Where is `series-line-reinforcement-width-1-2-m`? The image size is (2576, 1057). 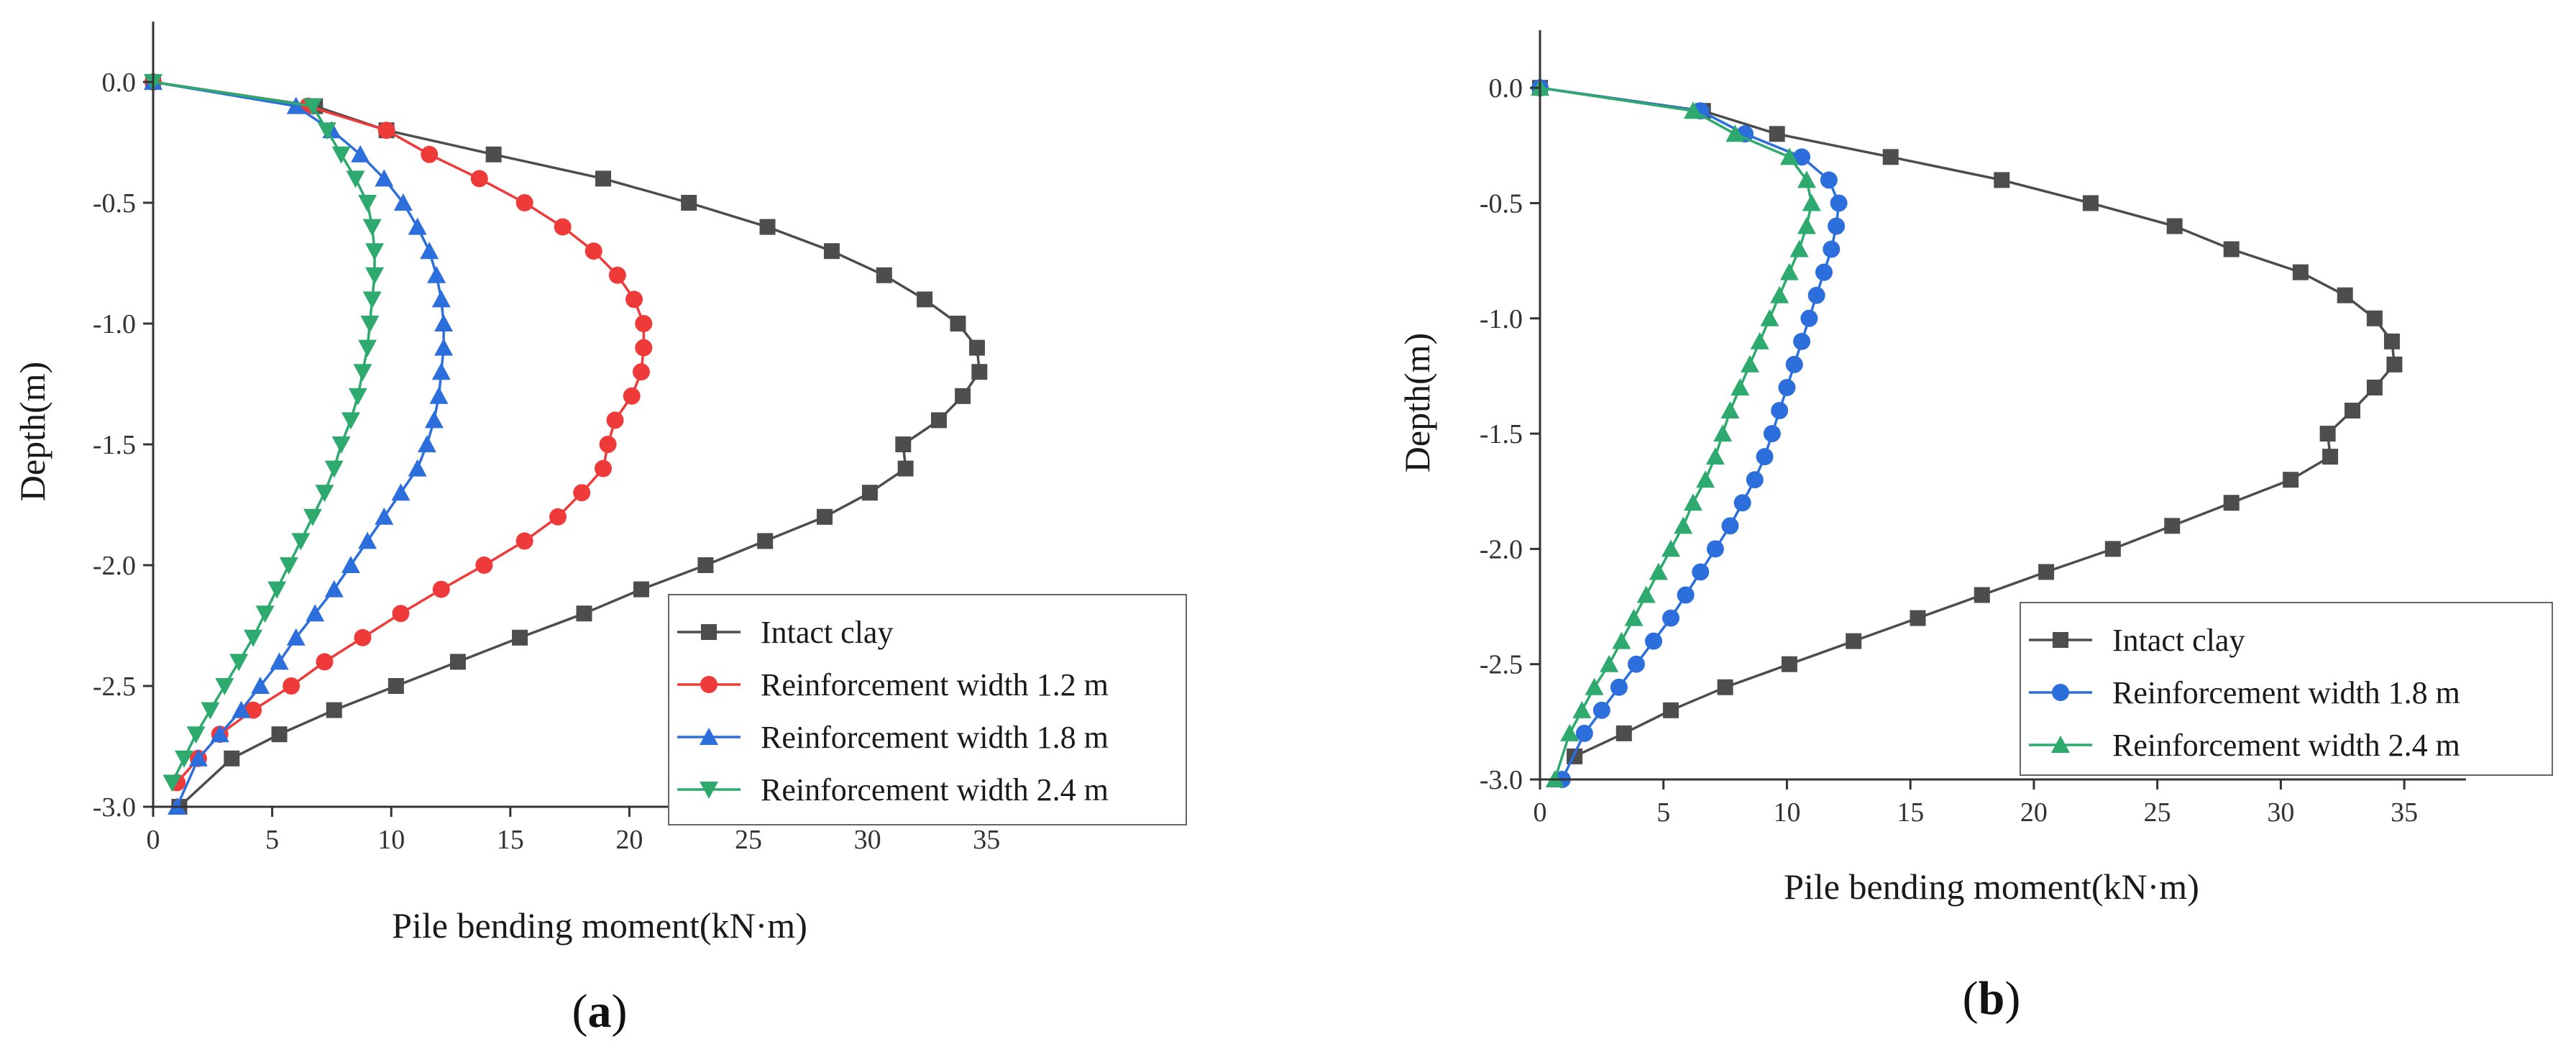 series-line-reinforcement-width-1-2-m is located at coordinates (399, 433).